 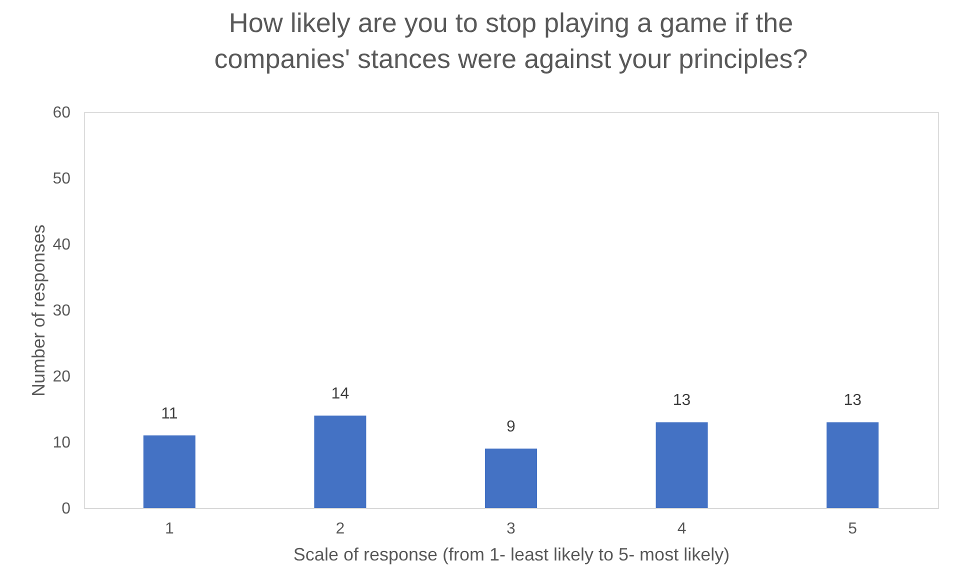 I want to click on data-label: 11, so click(x=169, y=413).